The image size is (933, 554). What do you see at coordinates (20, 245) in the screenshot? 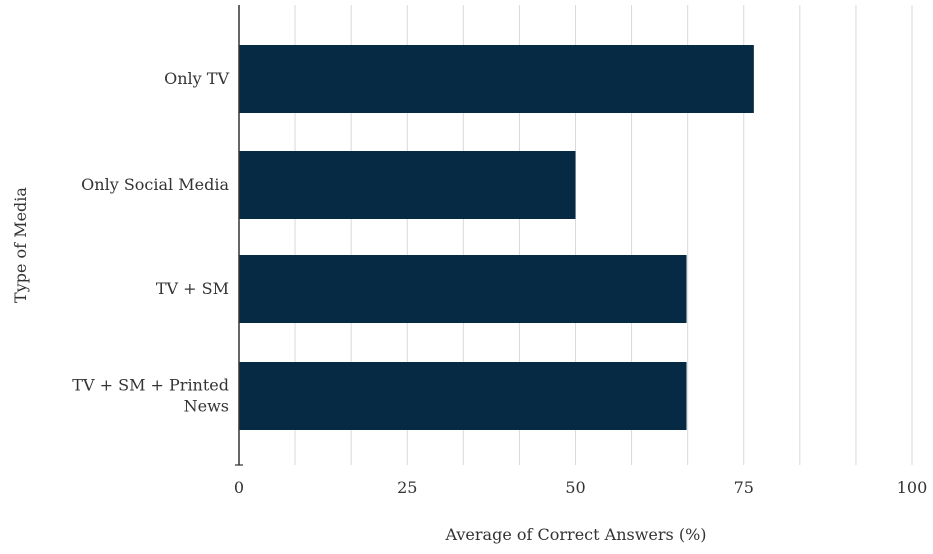
I see `y-axis-title: Type of Media` at bounding box center [20, 245].